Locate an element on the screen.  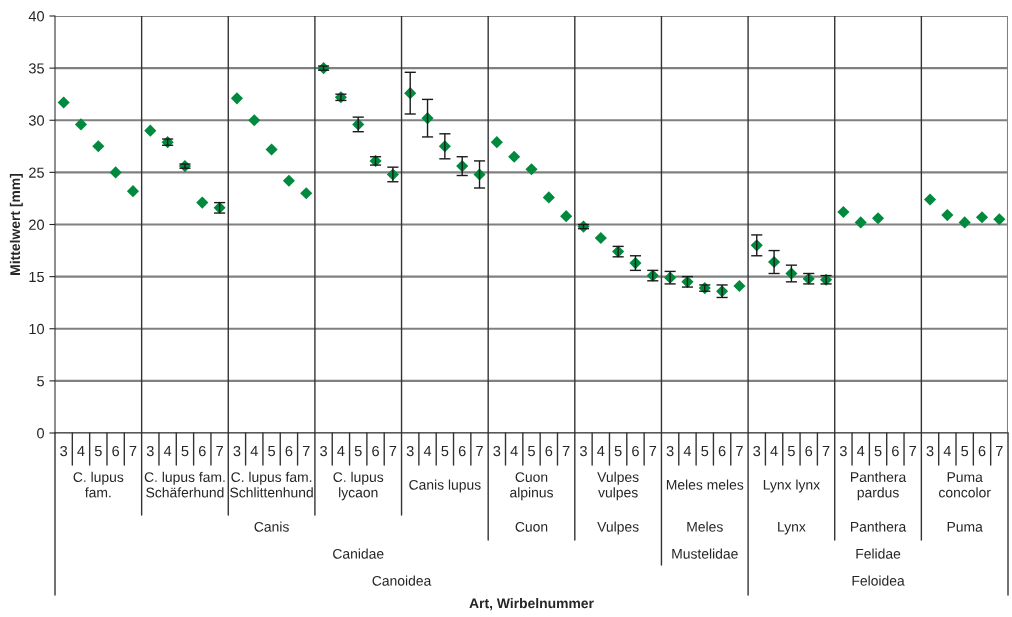
text: Felidae is located at coordinates (878, 553).